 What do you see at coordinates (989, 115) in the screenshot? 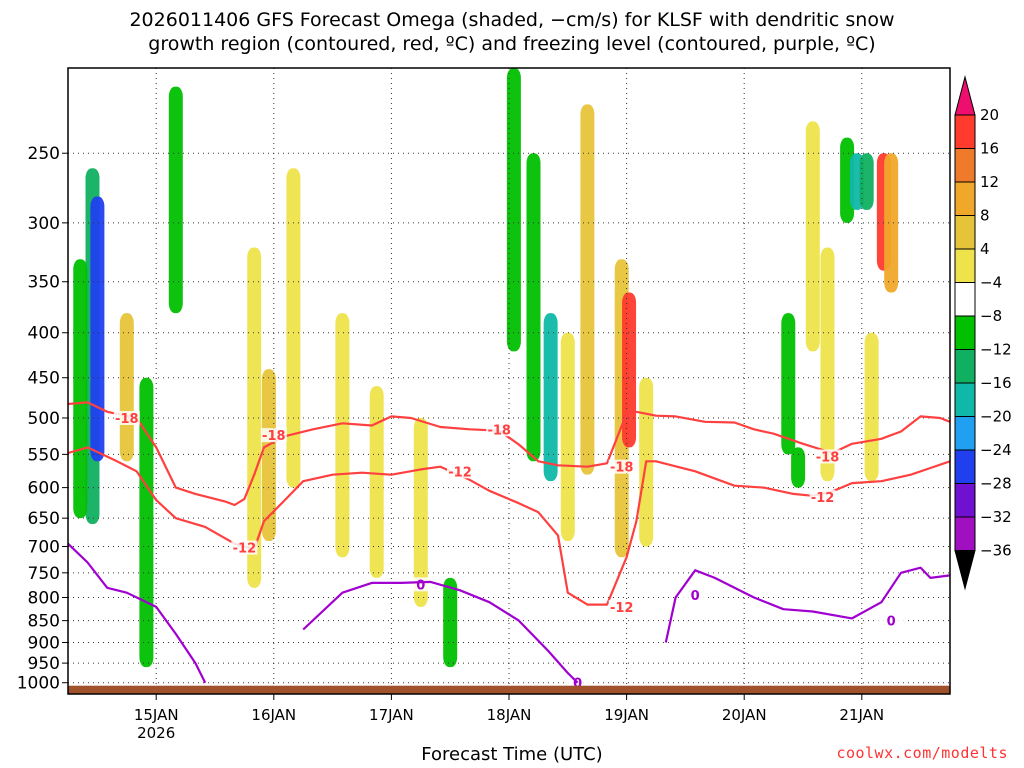
I see `colorbar-label: 20` at bounding box center [989, 115].